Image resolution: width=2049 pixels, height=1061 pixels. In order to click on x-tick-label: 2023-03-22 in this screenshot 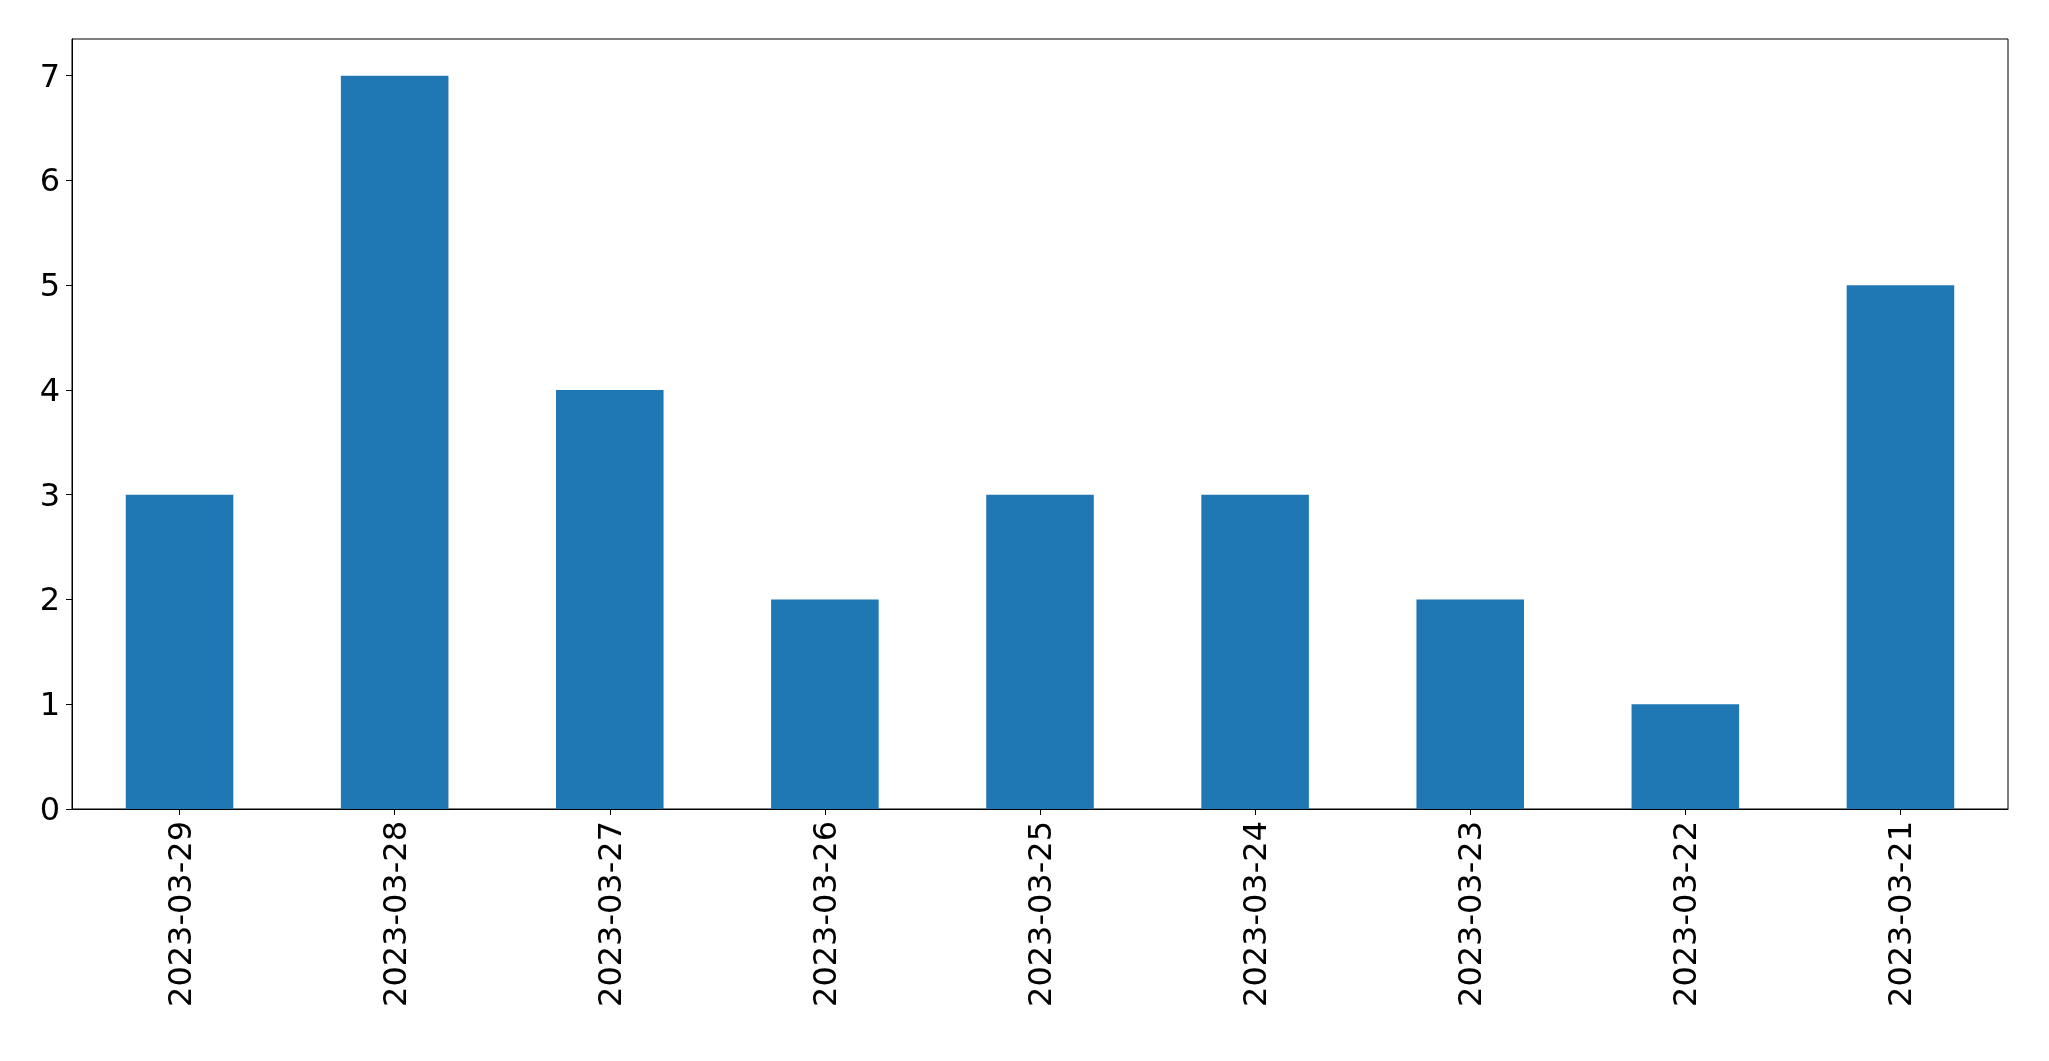, I will do `click(1685, 914)`.